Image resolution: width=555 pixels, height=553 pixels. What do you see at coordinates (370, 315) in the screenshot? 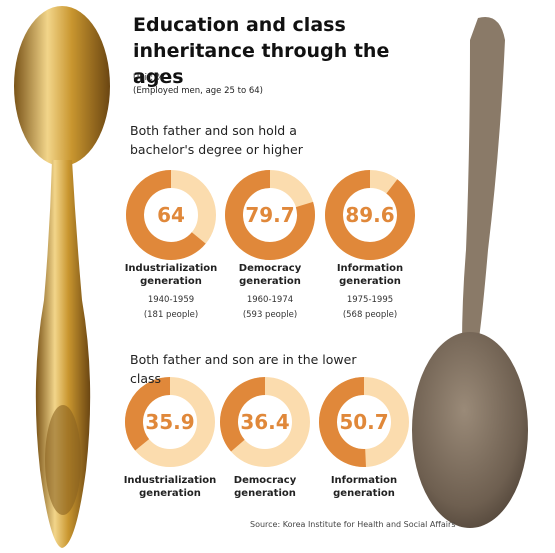
I see `sample-size: (568 people)` at bounding box center [370, 315].